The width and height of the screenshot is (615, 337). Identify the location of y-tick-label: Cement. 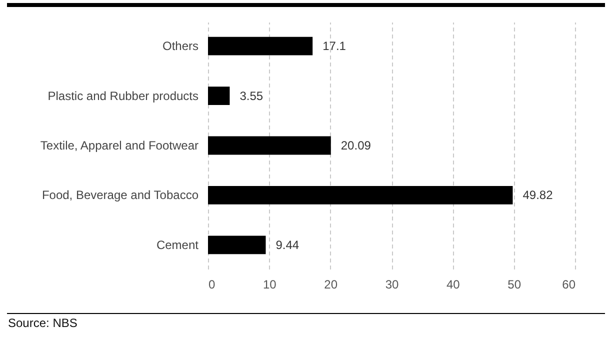
(178, 245).